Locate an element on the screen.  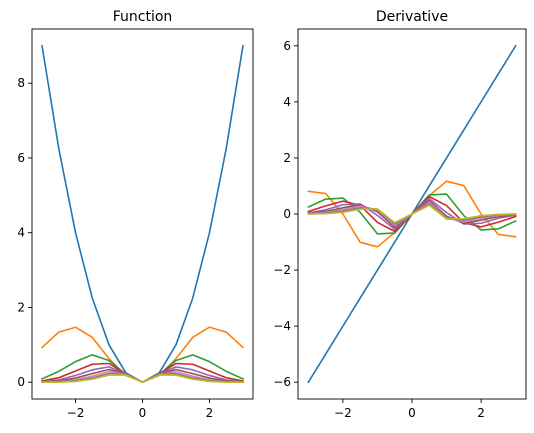
derivative-x-tick-label: 0 is located at coordinates (412, 413).